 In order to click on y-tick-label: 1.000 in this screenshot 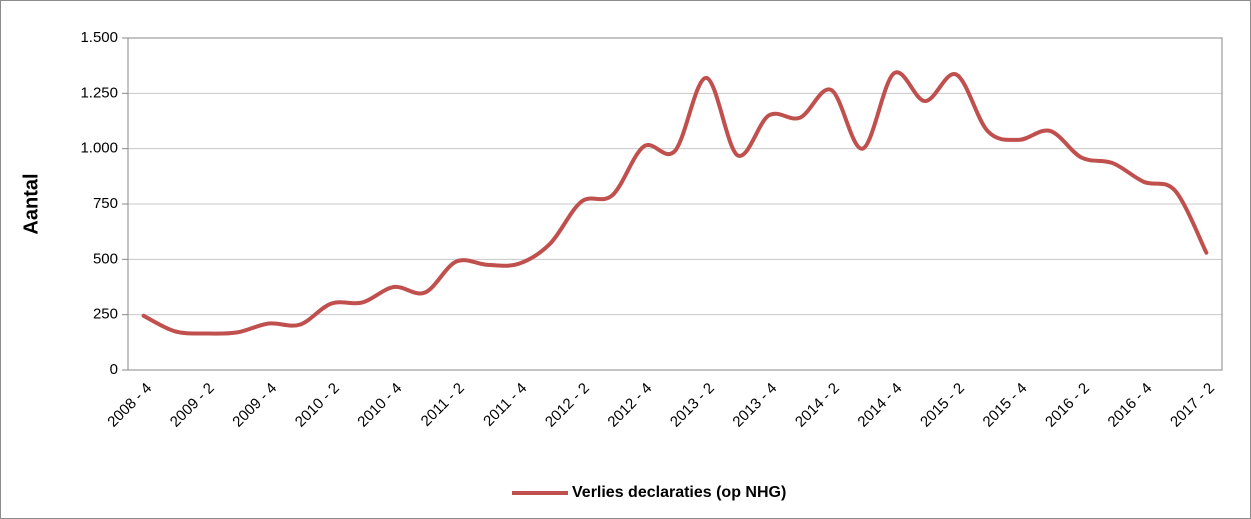, I will do `click(99, 148)`.